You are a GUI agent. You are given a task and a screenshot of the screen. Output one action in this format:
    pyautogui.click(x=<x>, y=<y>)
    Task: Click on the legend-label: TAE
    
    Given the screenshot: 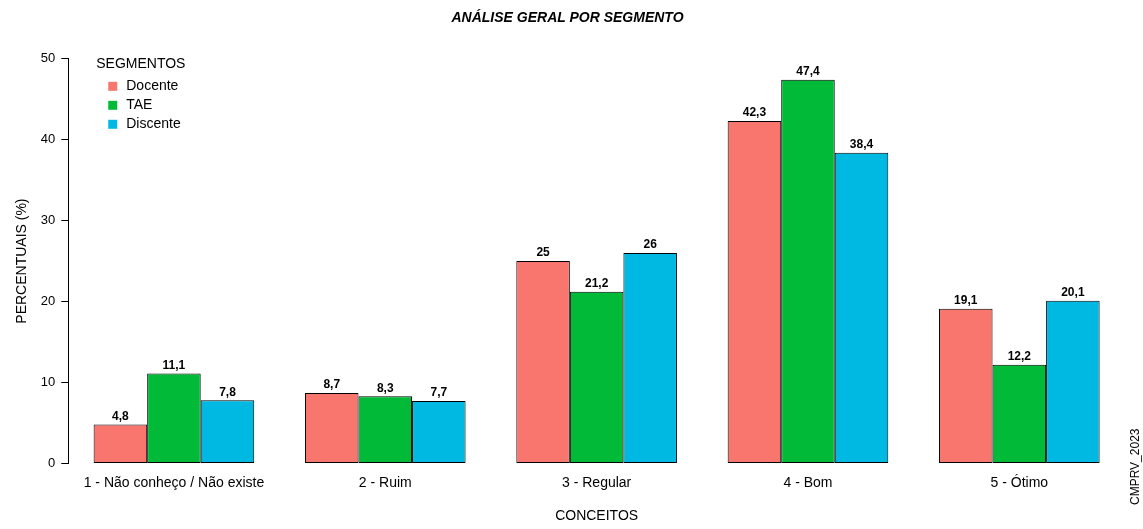 What is the action you would take?
    pyautogui.click(x=139, y=103)
    